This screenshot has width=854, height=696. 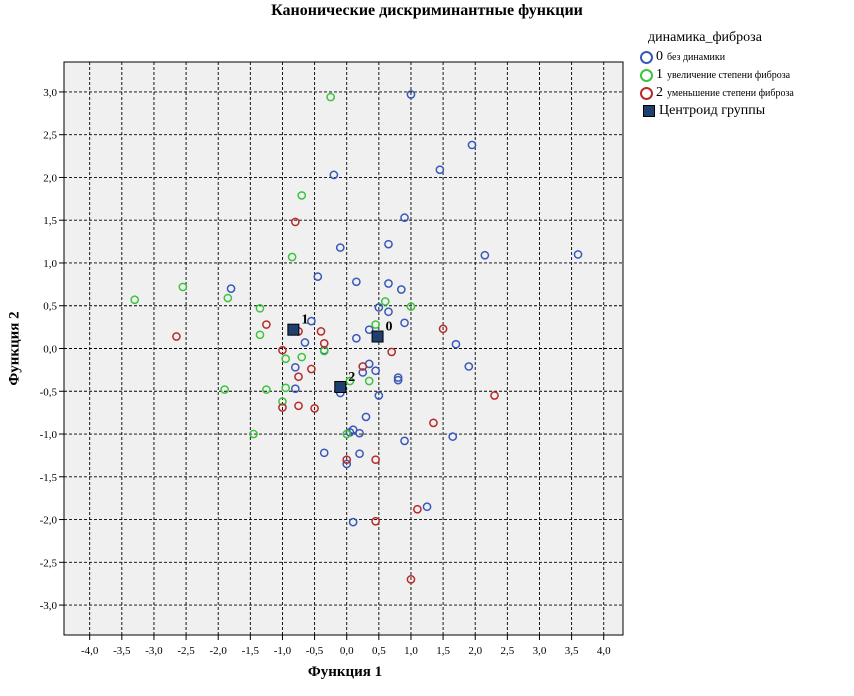 What do you see at coordinates (729, 75) in the screenshot?
I see `legend-label: увеличение степени фиброза` at bounding box center [729, 75].